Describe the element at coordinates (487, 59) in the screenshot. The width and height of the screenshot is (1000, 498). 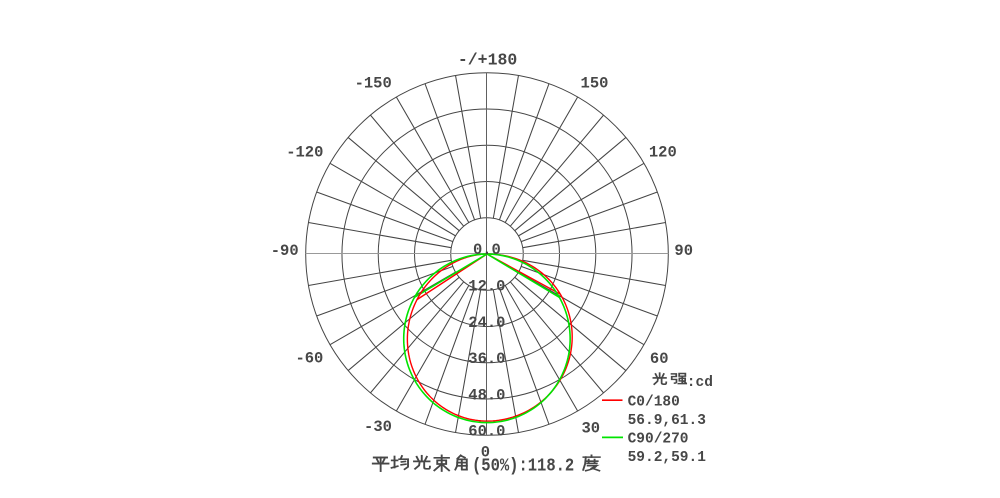
I see `svg-text: -/+180` at that location.